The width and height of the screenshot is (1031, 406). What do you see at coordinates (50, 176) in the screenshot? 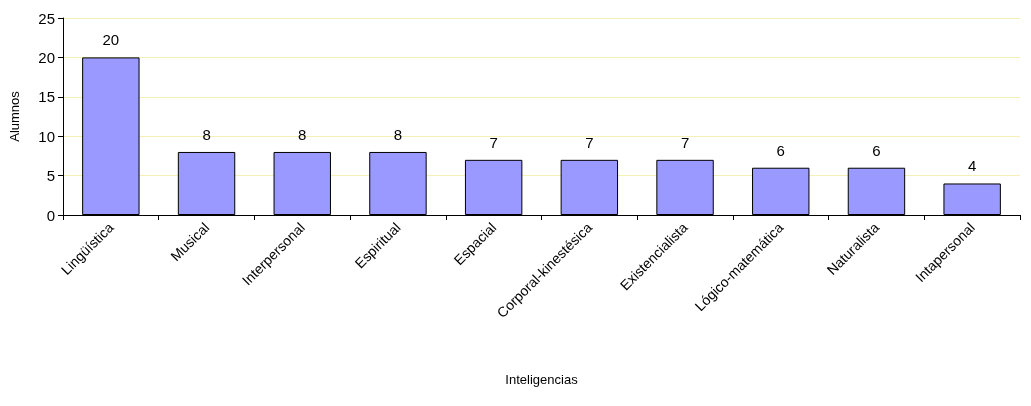
I see `y-tick-label: 5` at bounding box center [50, 176].